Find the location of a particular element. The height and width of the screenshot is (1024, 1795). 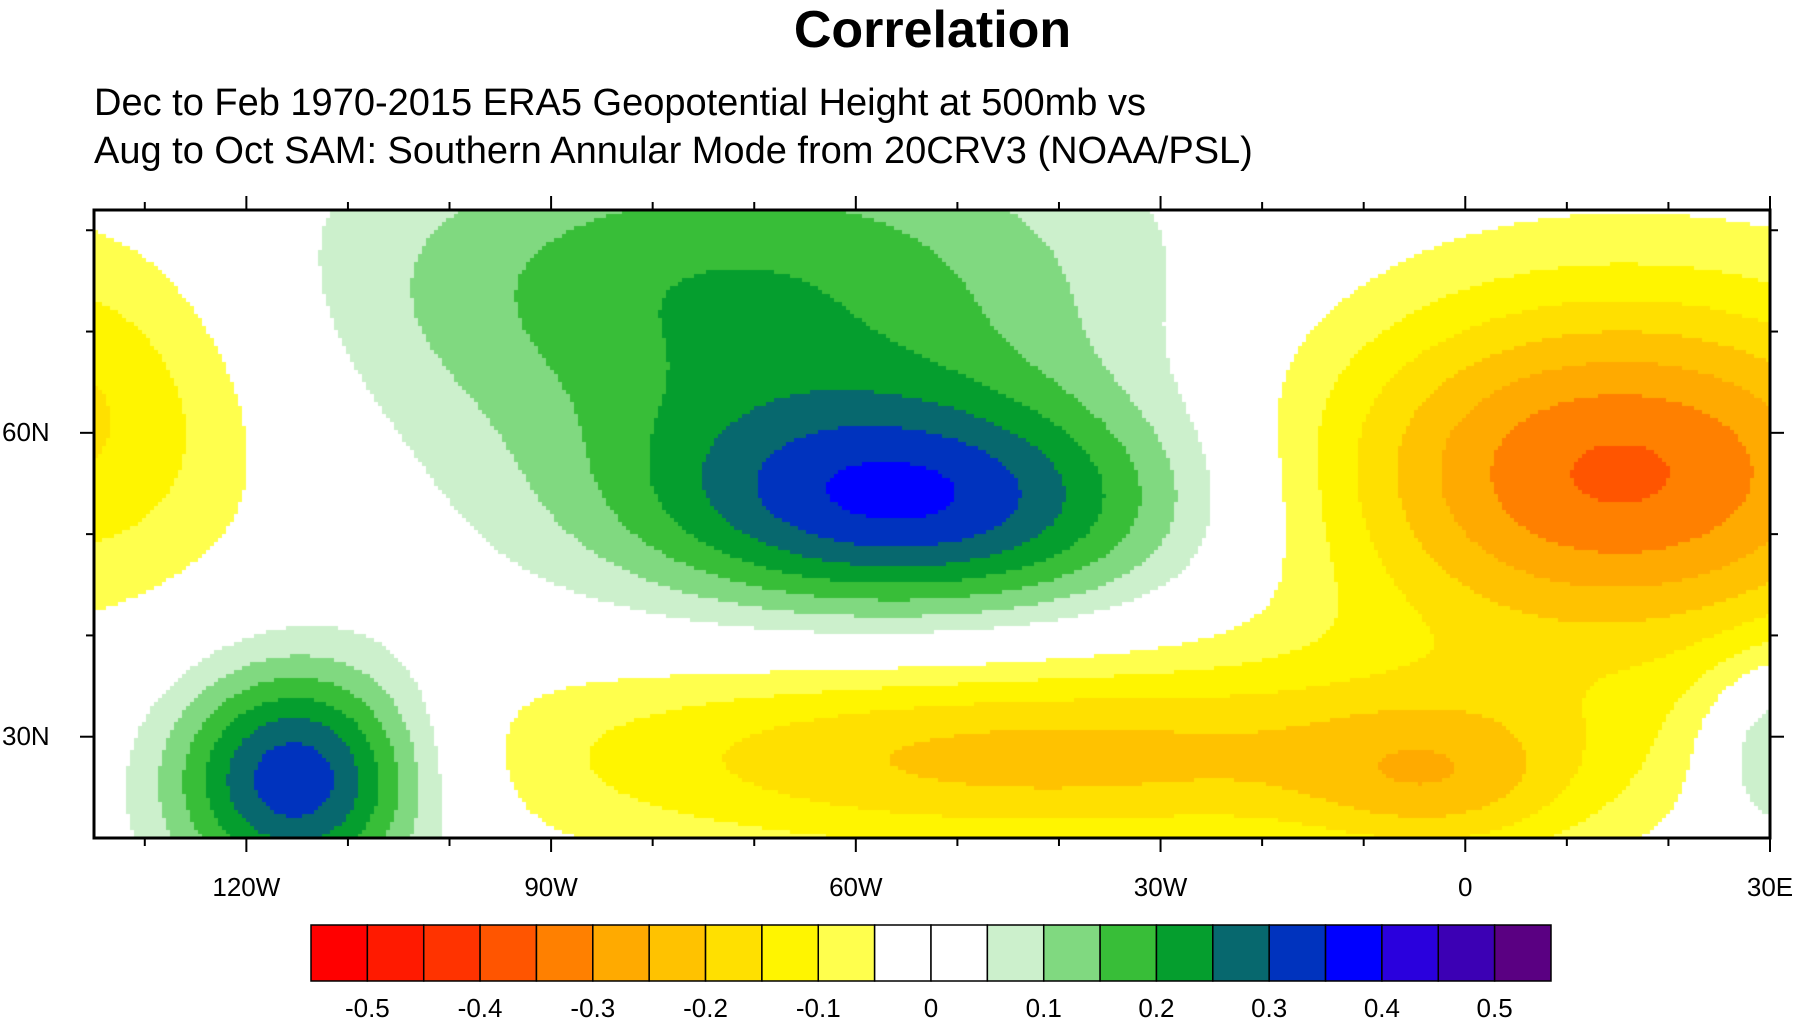

lon-tick-label: 60W is located at coordinates (856, 887).